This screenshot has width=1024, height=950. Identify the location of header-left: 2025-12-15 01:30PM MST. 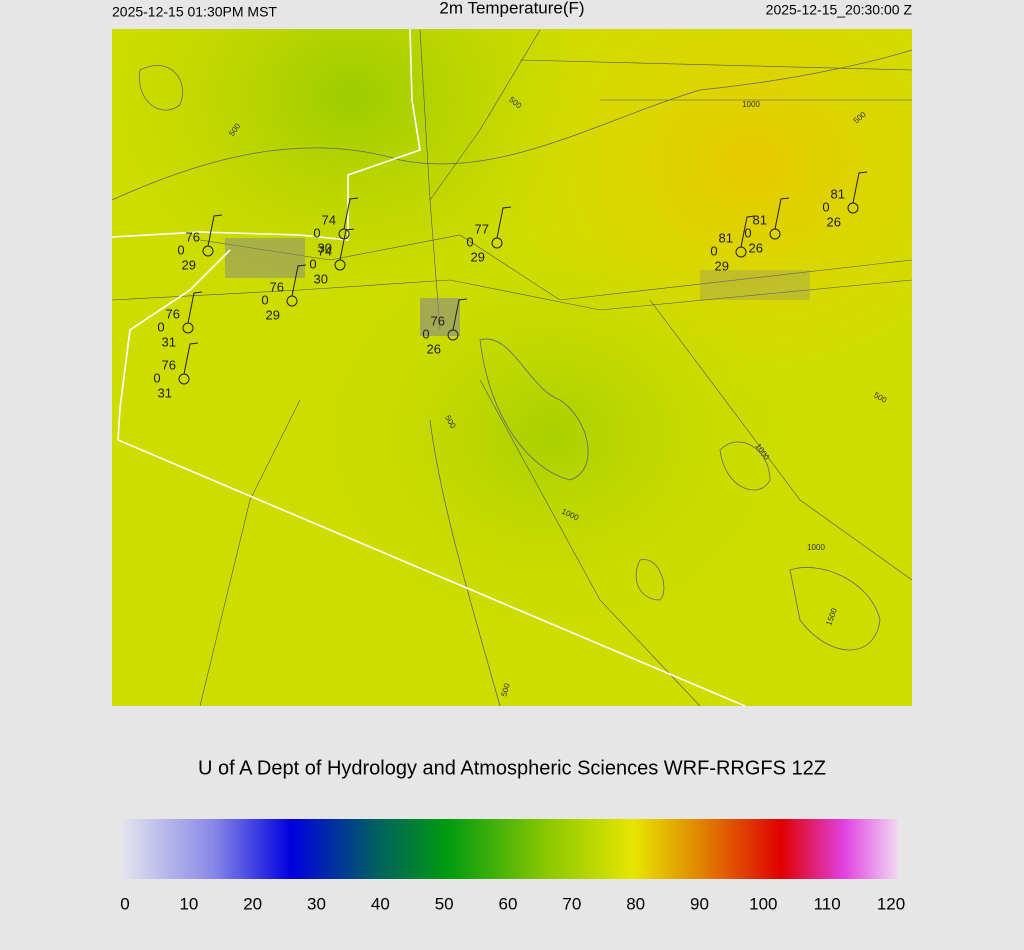
(194, 12).